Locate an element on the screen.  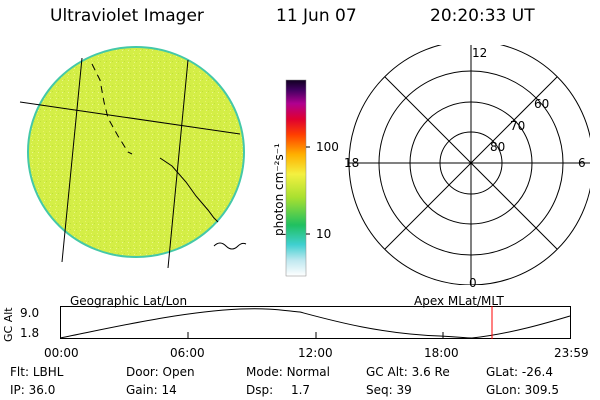
status-ip: IP: 36.0 is located at coordinates (32, 390).